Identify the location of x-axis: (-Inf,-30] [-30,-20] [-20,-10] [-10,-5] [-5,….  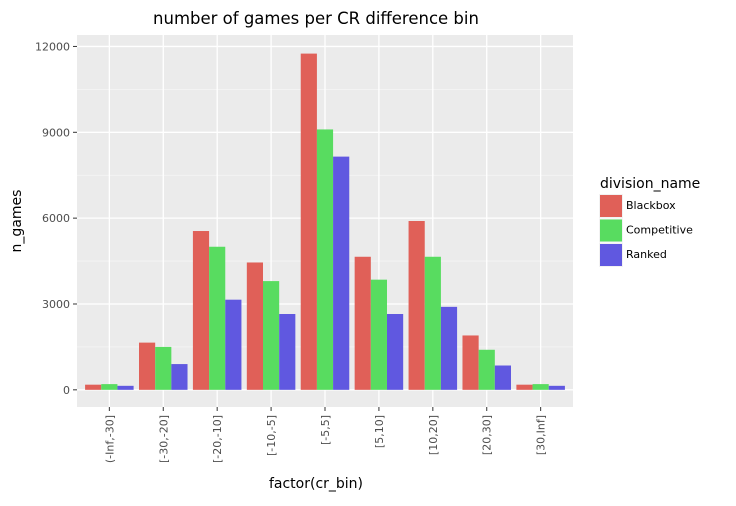
(325, 435).